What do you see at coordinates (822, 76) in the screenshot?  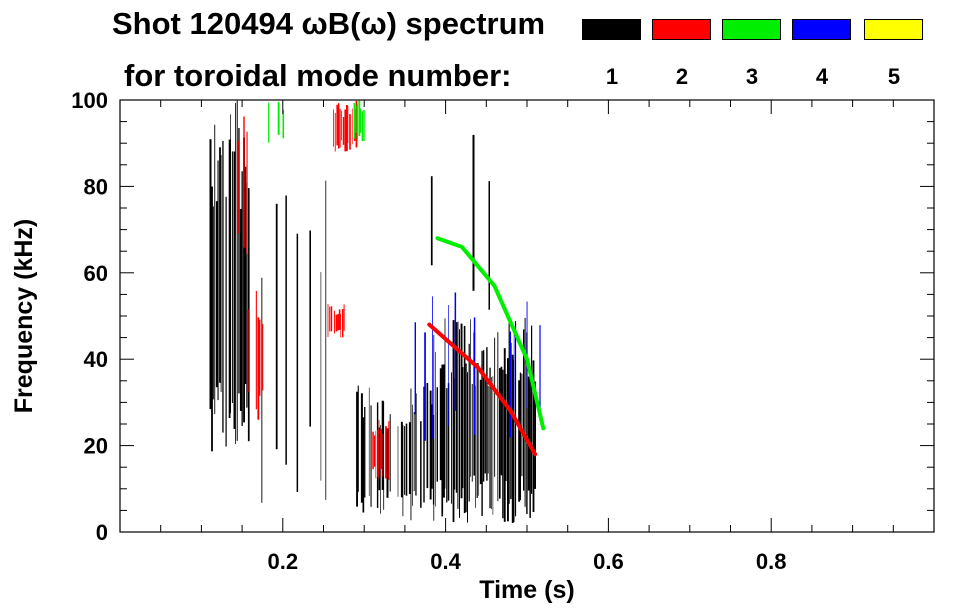 I see `legend-label-mode-4: 4` at bounding box center [822, 76].